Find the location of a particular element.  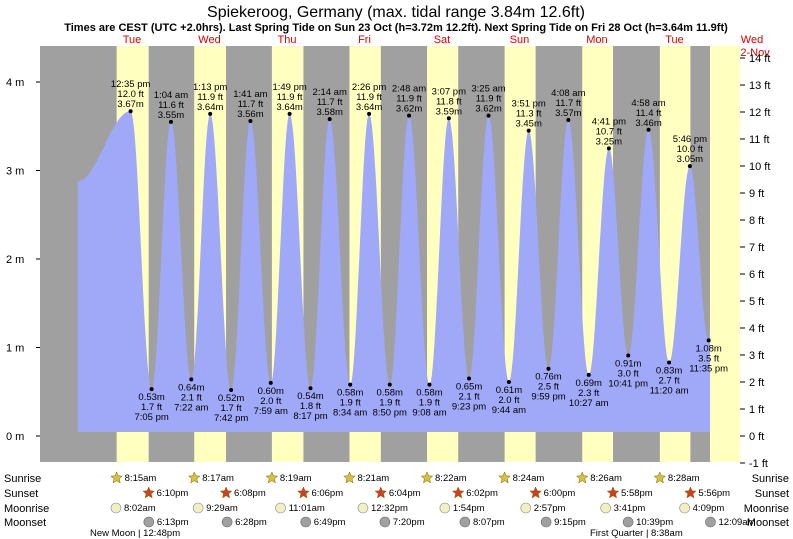

day-name-label: Wed is located at coordinates (752, 40).